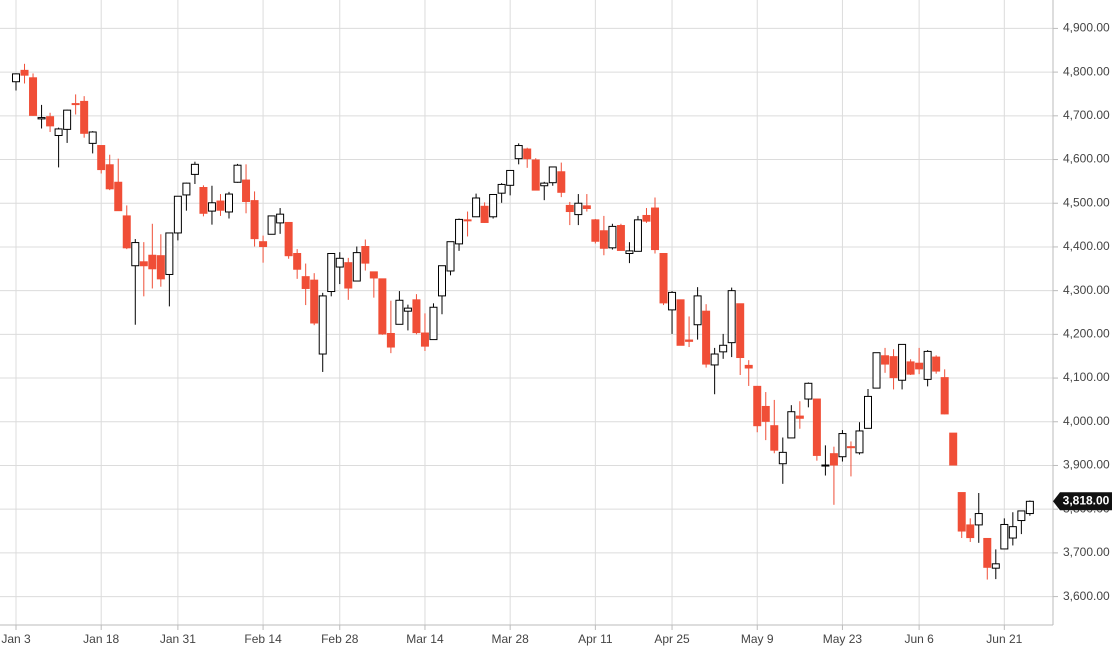 The height and width of the screenshot is (653, 1115). Describe the element at coordinates (263, 639) in the screenshot. I see `x-tick-label: Feb 14` at that location.